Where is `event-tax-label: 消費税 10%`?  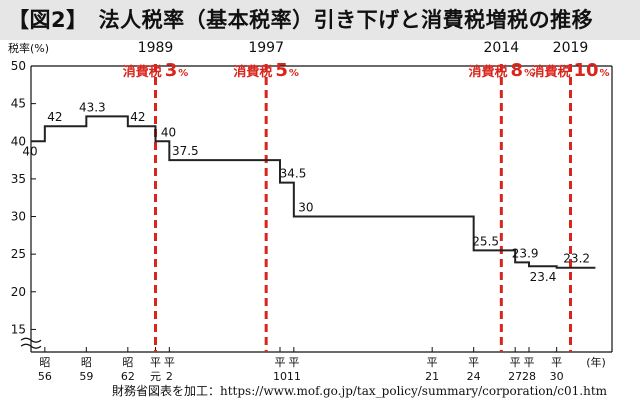
event-tax-label: 消費税 10% is located at coordinates (570, 70).